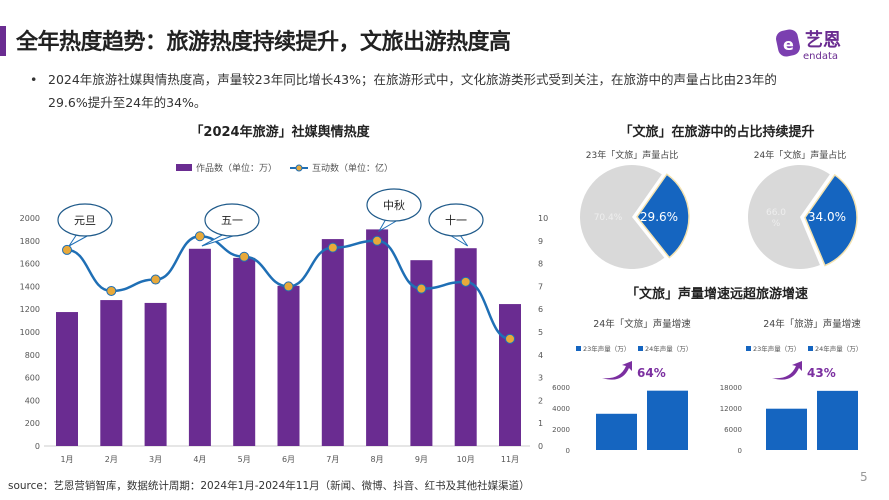 Image resolution: width=889 pixels, height=500 pixels. Describe the element at coordinates (642, 324) in the screenshot. I see `growth-chart-title: 24年「文旅」声量增速` at that location.